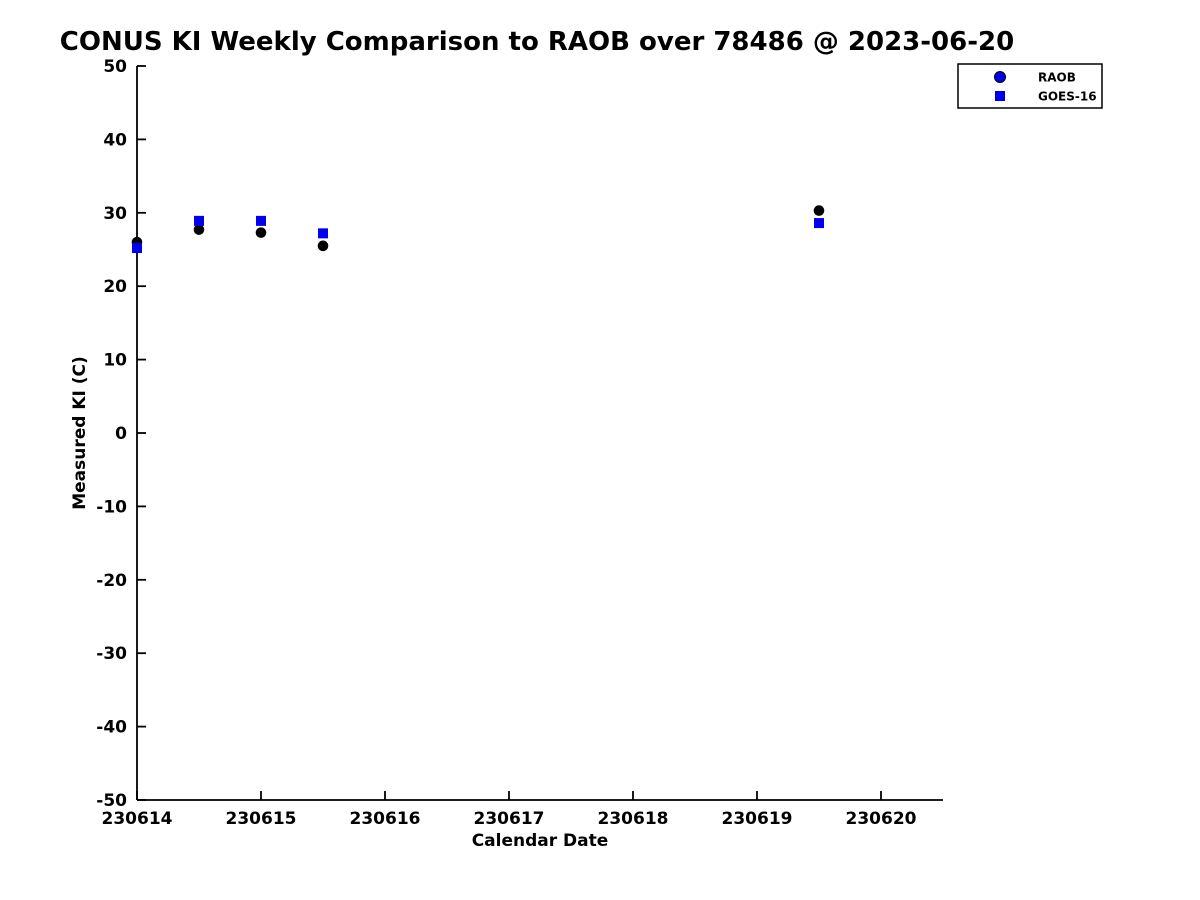 Image resolution: width=1200 pixels, height=900 pixels. I want to click on x-tick-label: 230619, so click(757, 819).